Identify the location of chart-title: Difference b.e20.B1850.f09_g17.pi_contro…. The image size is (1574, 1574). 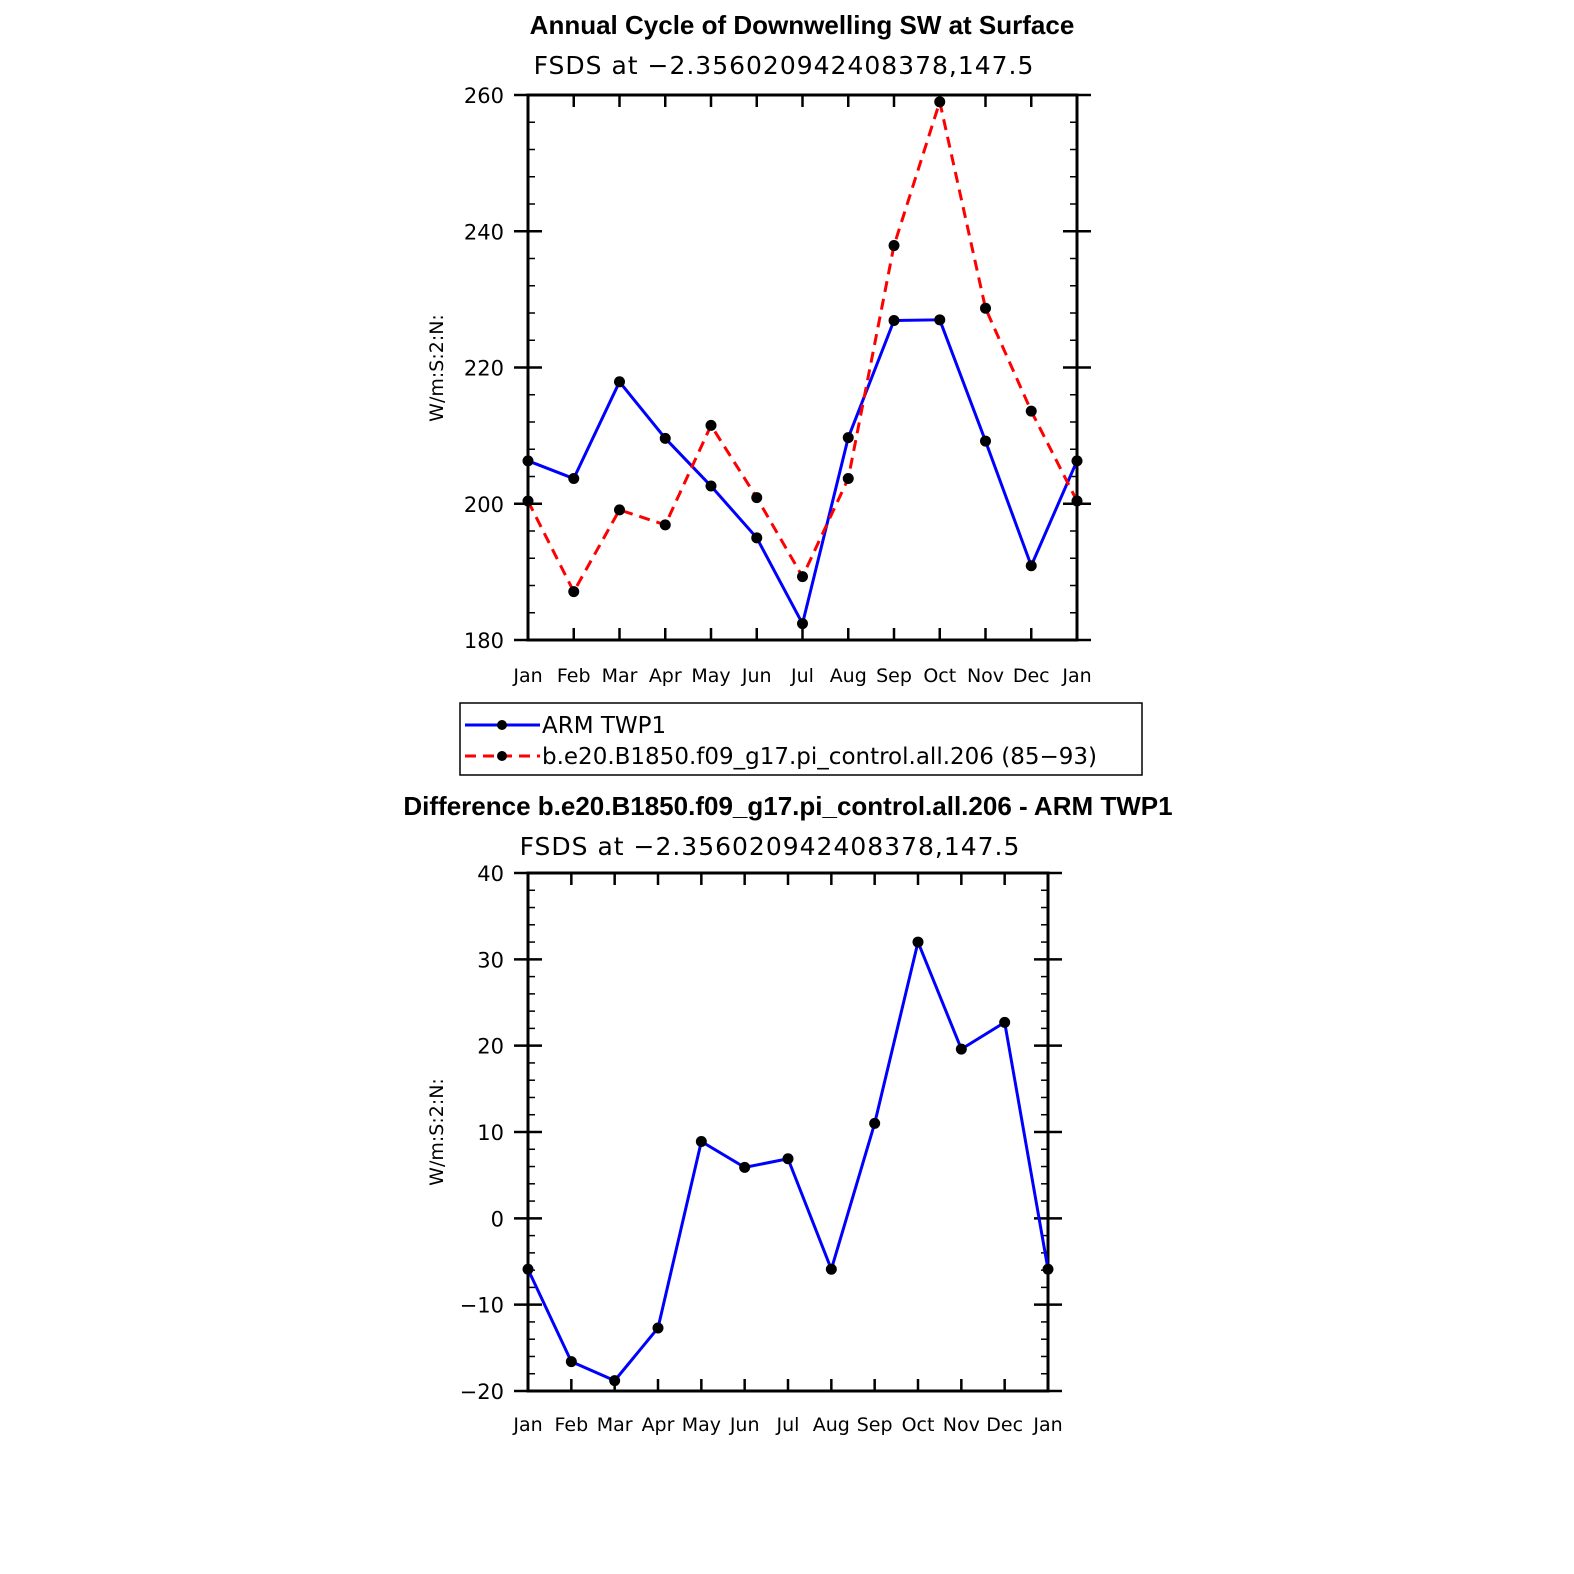
(787, 806).